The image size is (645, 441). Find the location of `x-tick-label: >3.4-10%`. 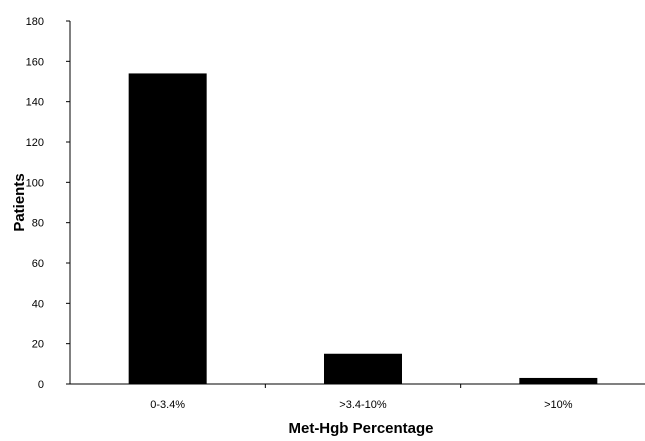

x-tick-label: >3.4-10% is located at coordinates (363, 405).